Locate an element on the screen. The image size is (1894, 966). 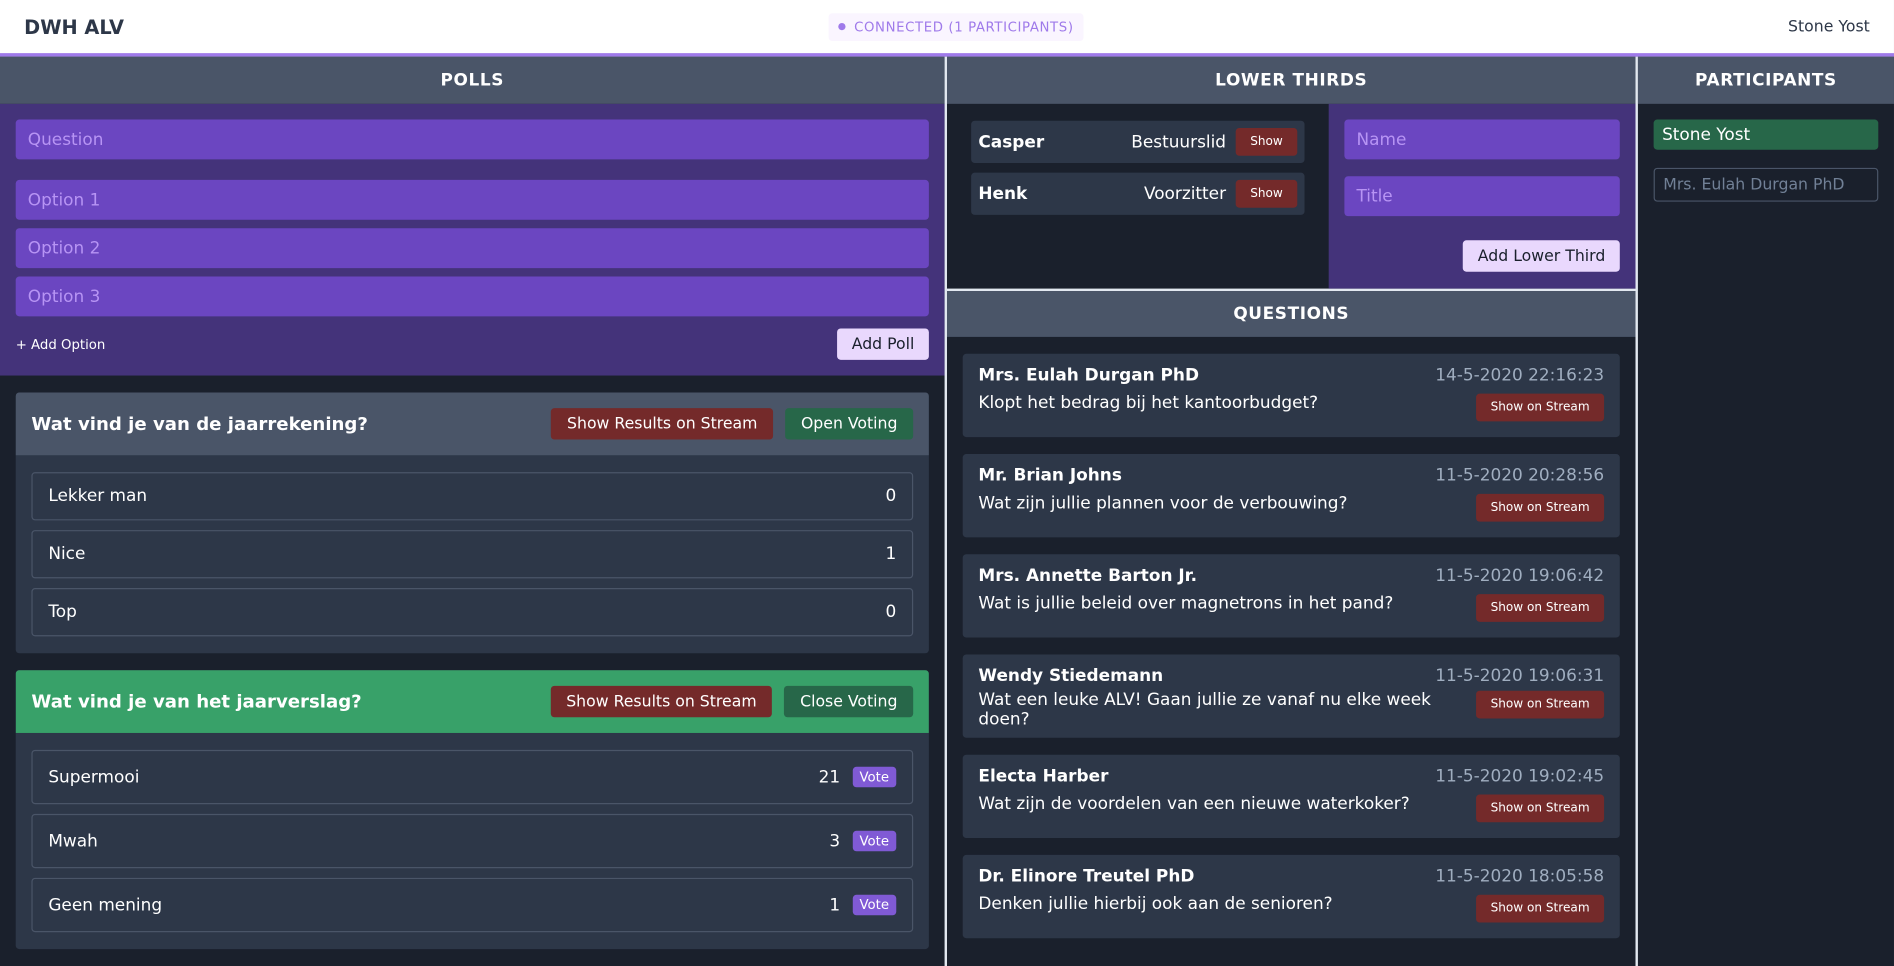
voting-toggle: Close Voting is located at coordinates (849, 701).